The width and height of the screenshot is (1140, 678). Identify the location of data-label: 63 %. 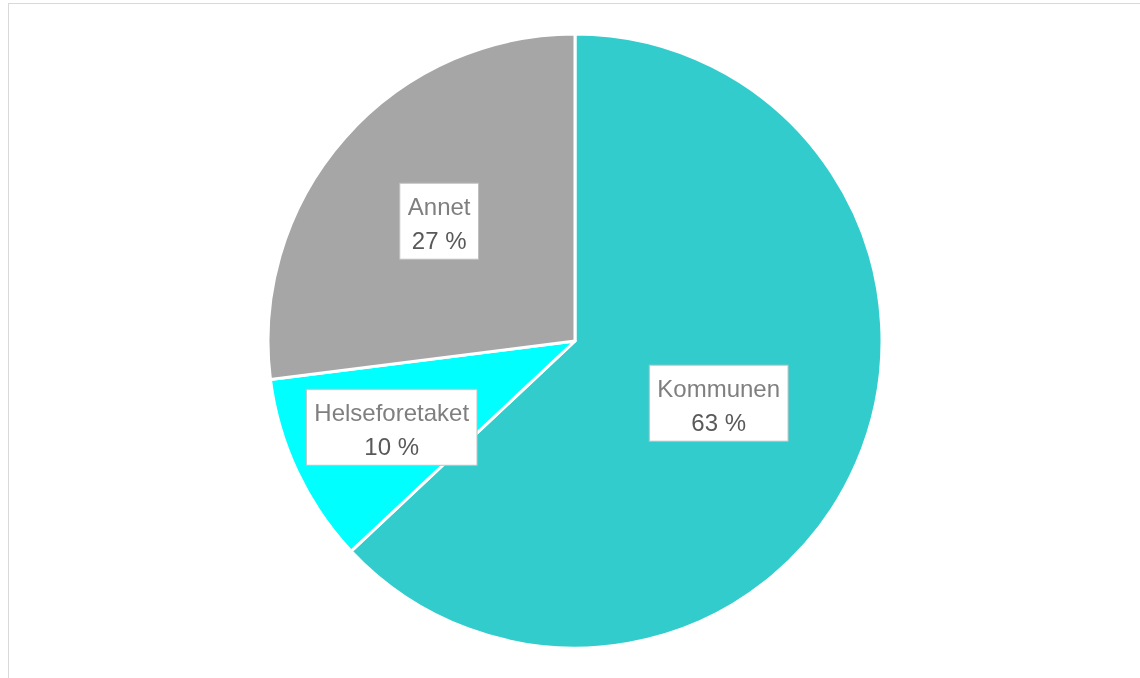
(719, 423).